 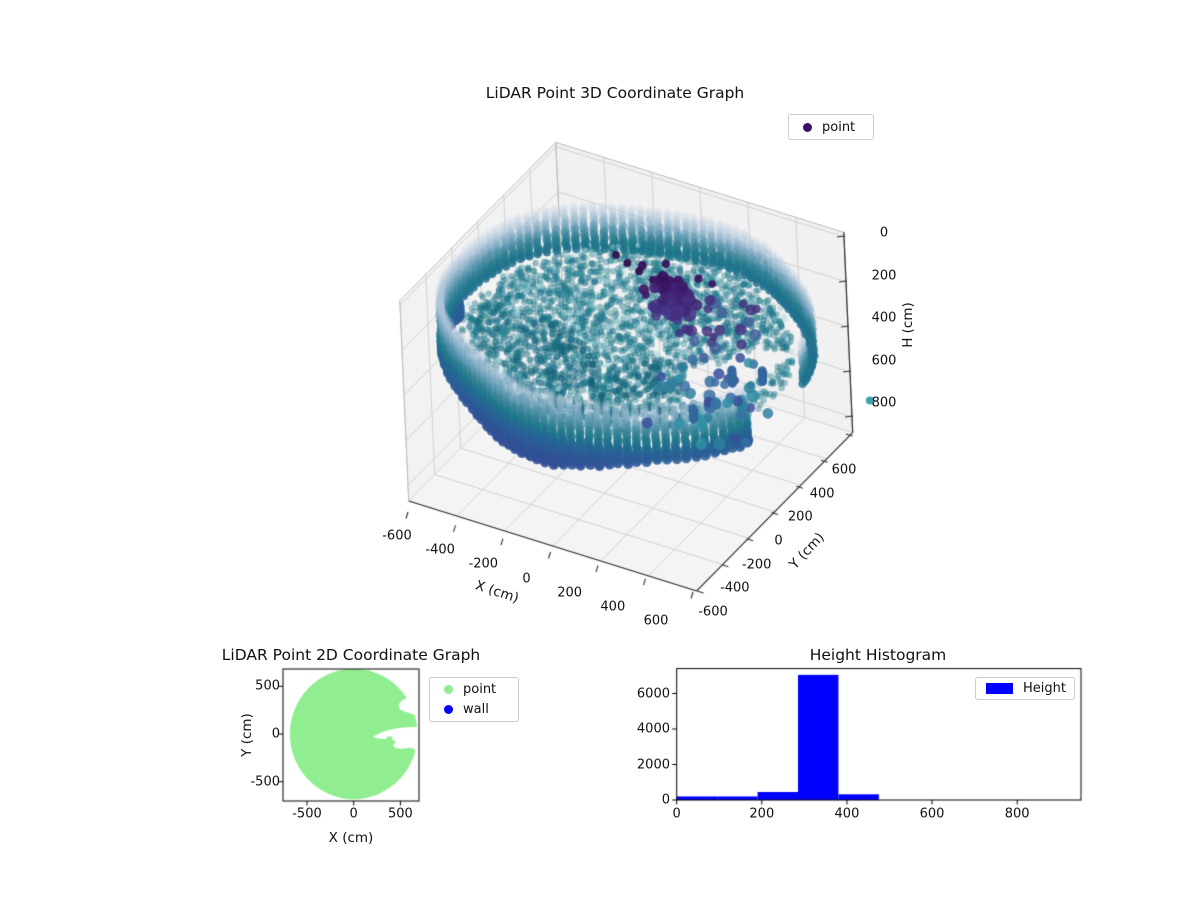 I want to click on plot3d-legend: point, so click(x=831, y=127).